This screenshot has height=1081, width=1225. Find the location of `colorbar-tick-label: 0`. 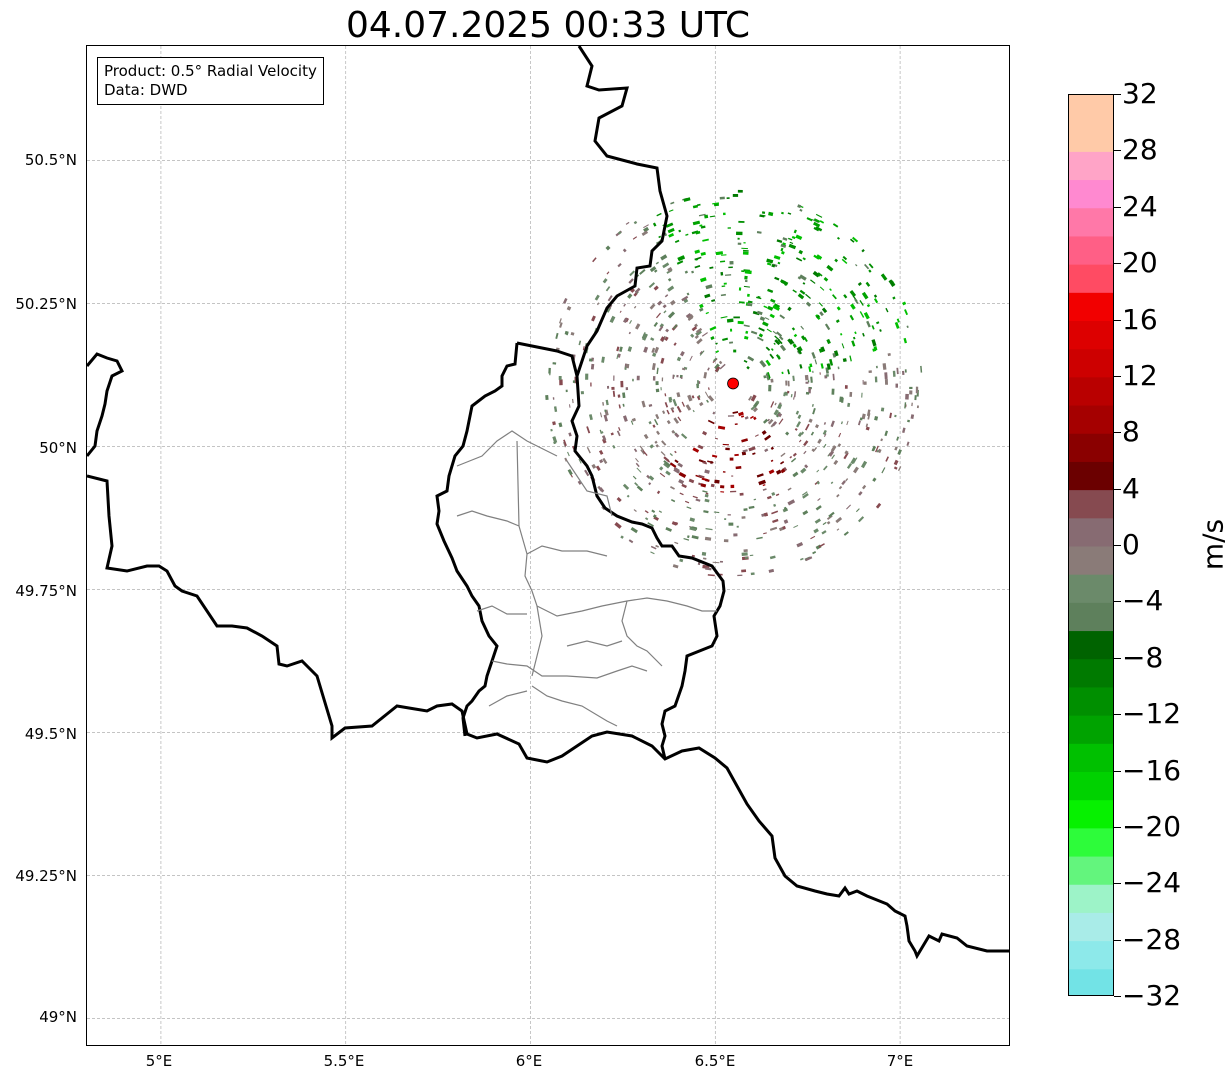

colorbar-tick-label: 0 is located at coordinates (1131, 544).